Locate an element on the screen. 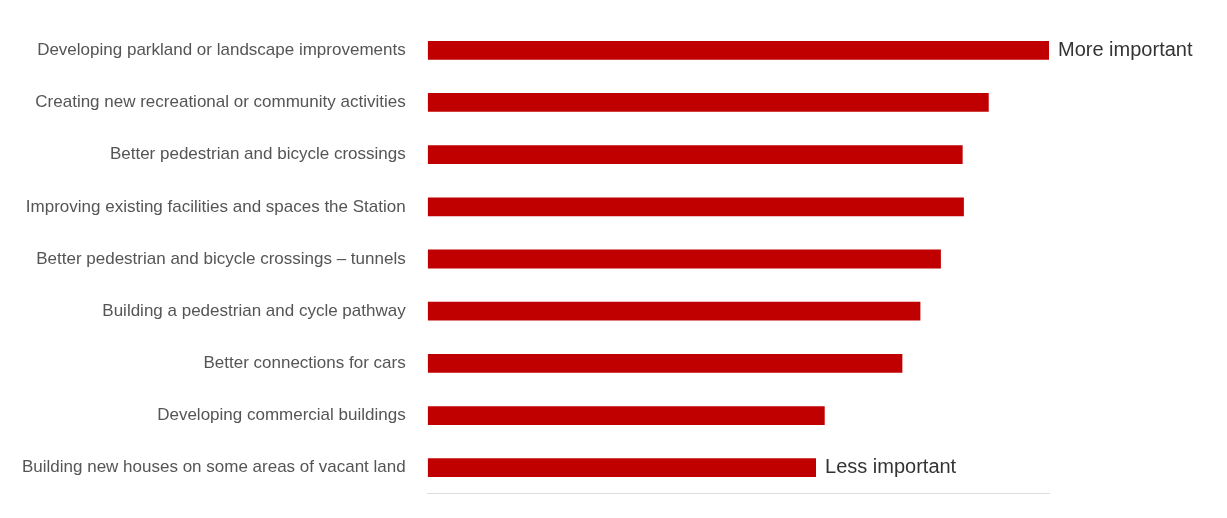 The height and width of the screenshot is (518, 1227). y-tick-label: Improving existing facilities and spaces the Station is located at coordinates (215, 206).